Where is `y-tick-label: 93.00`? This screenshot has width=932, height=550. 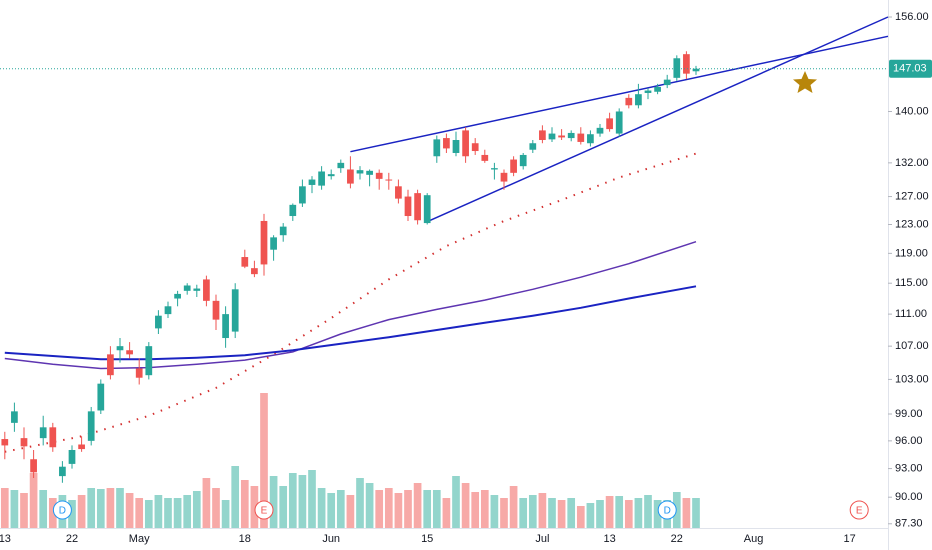
y-tick-label: 93.00 is located at coordinates (909, 468).